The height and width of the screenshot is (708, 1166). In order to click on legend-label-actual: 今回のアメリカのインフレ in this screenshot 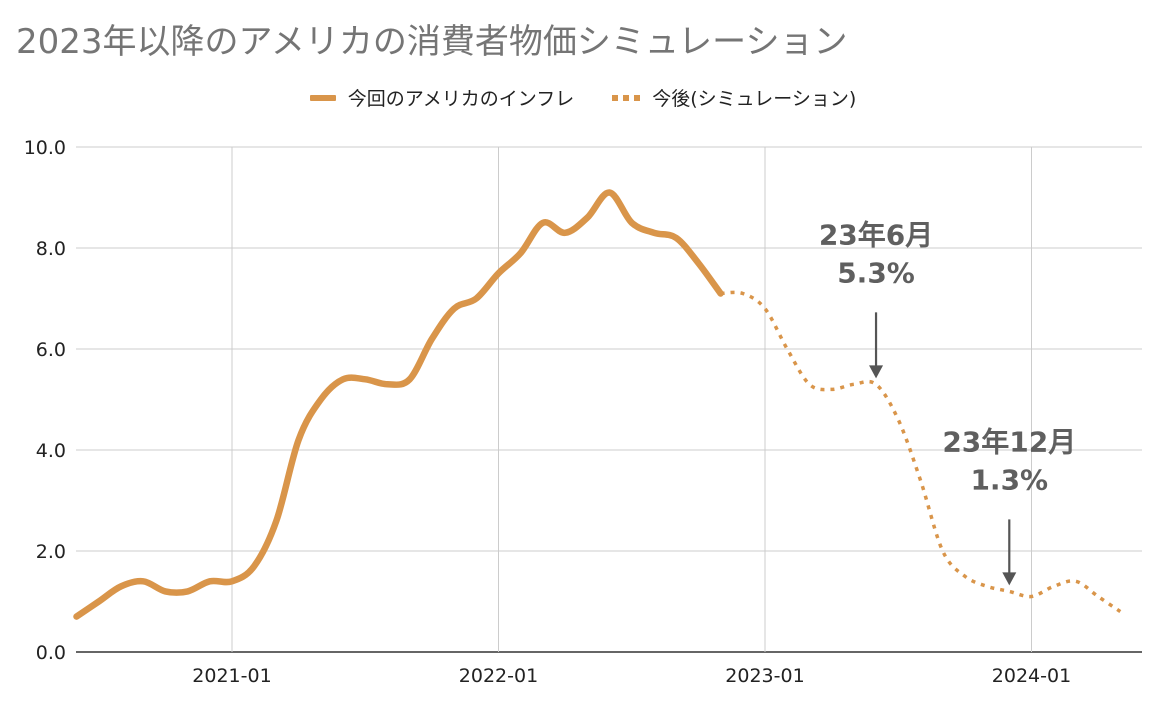, I will do `click(461, 99)`.